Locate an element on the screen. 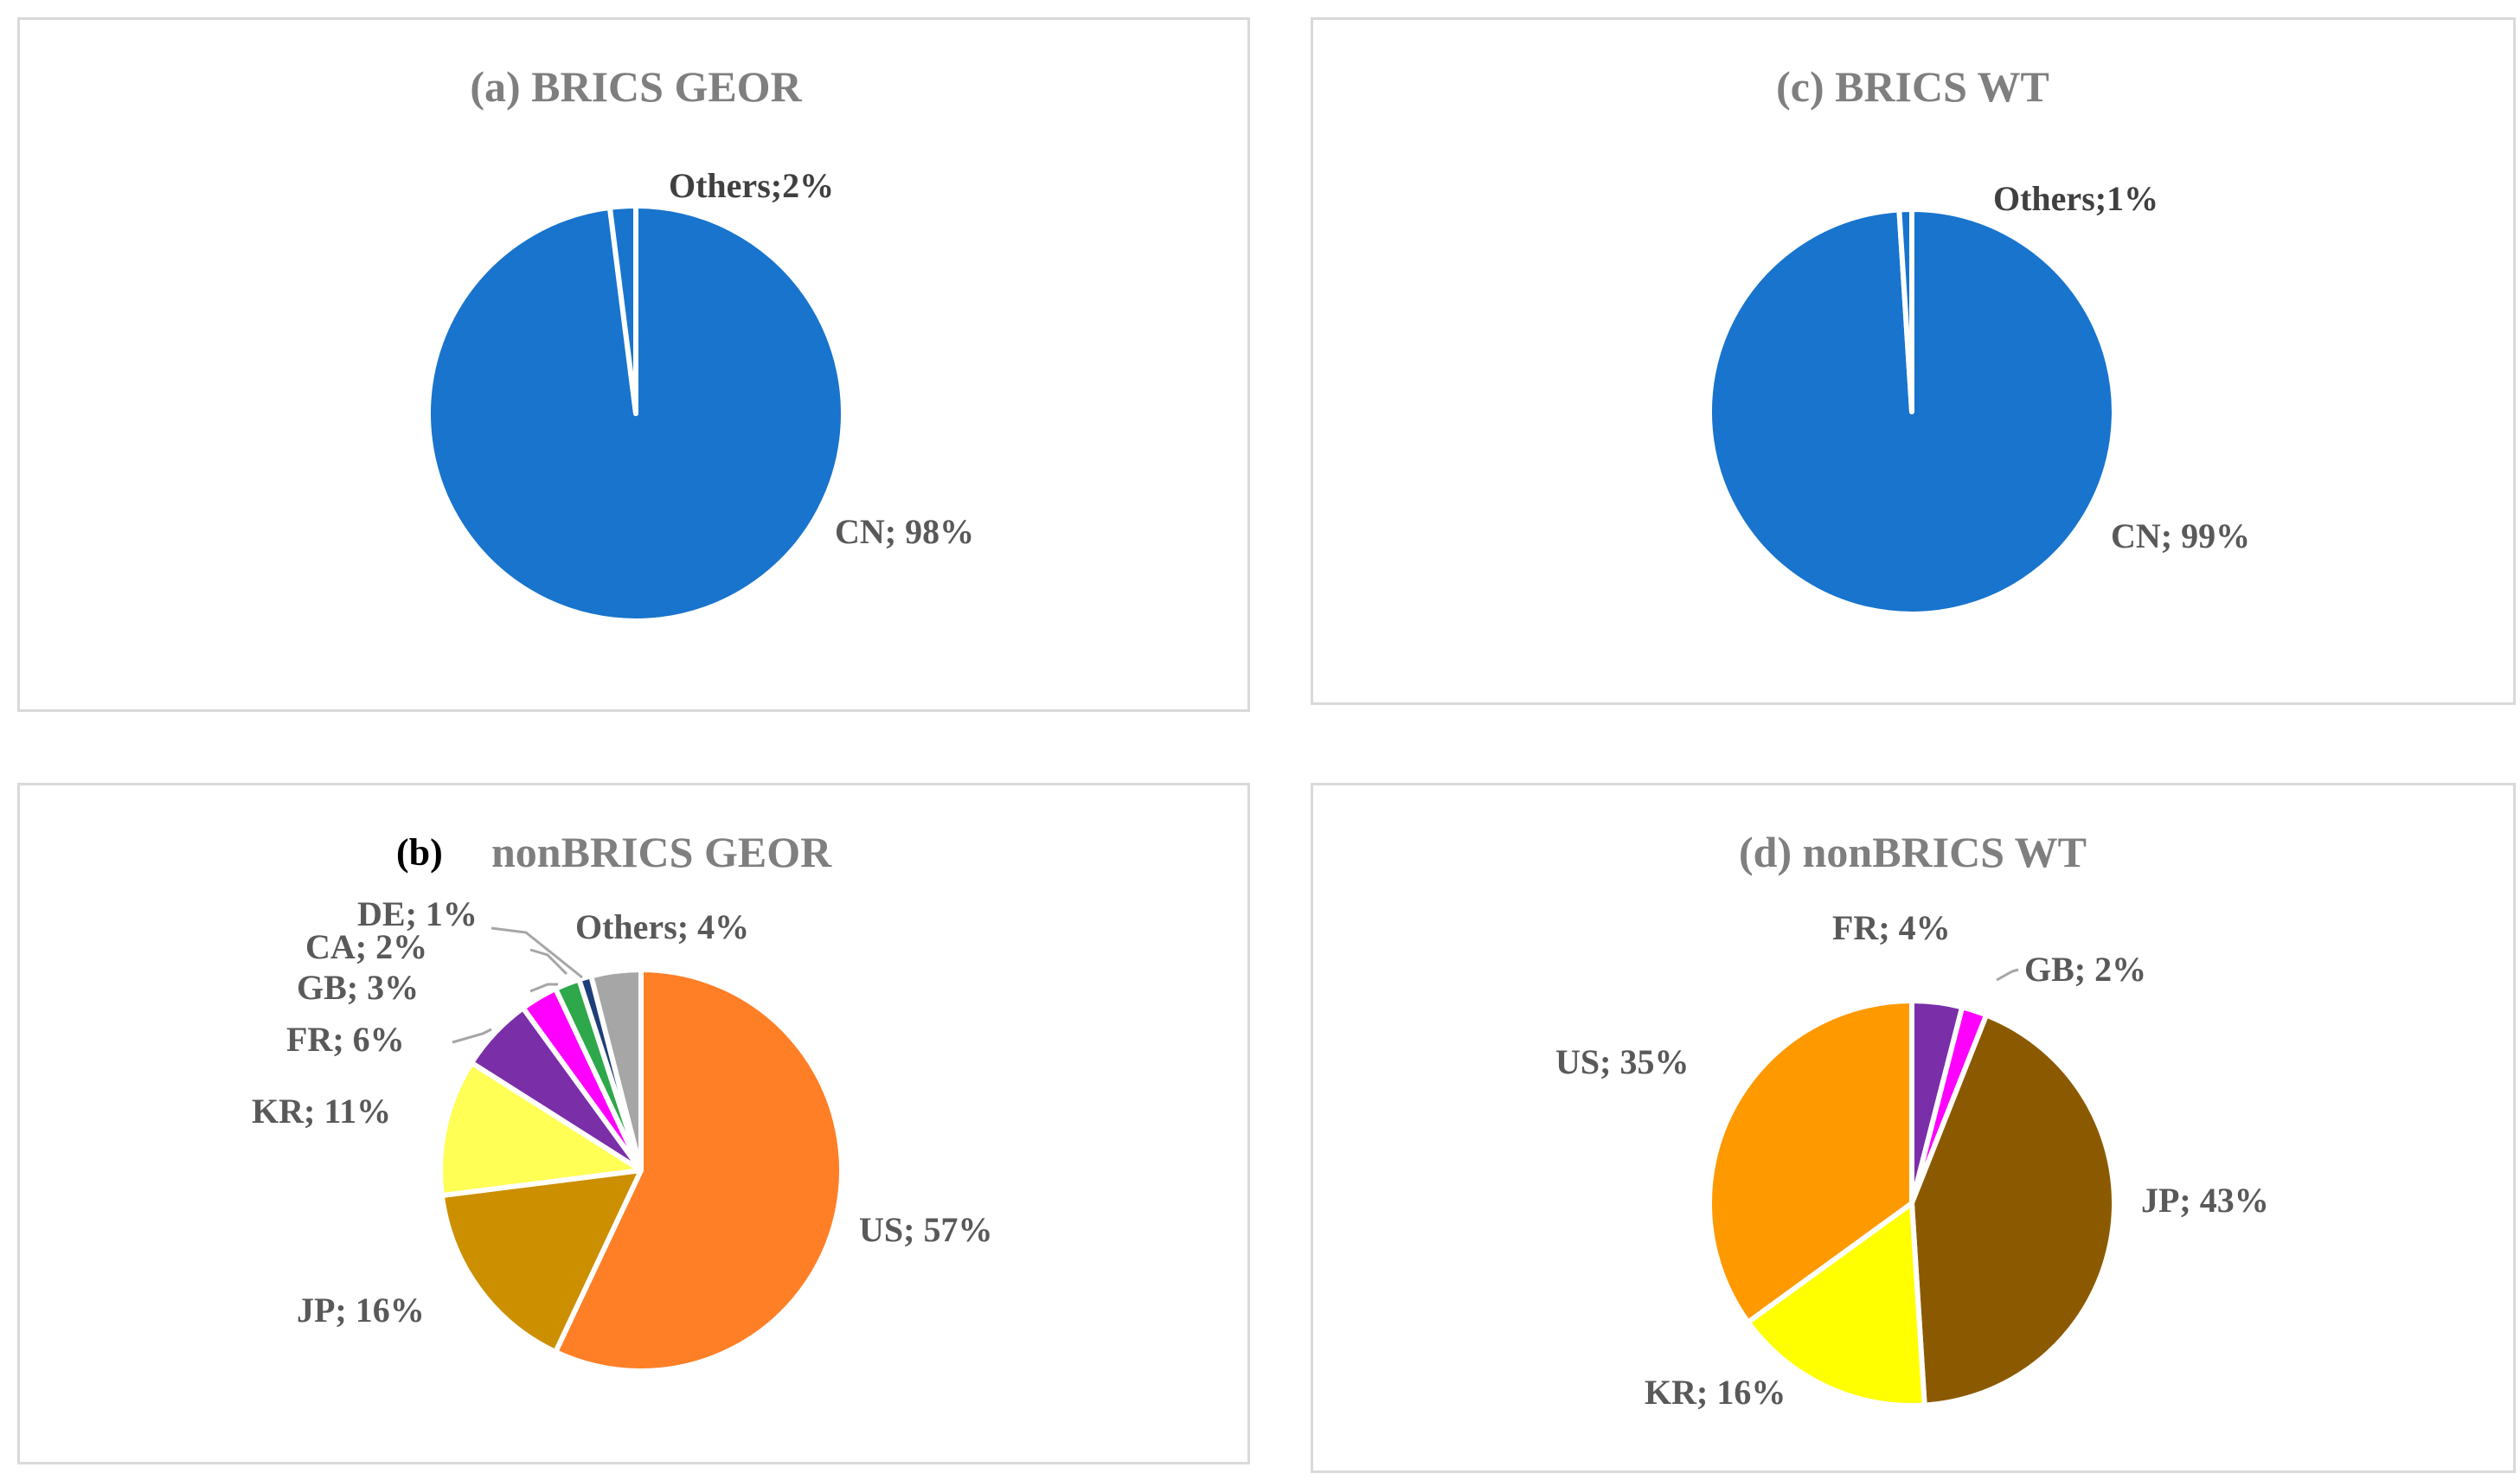 This screenshot has height=1480, width=2520. pie-slice-d-us is located at coordinates (1810, 1161).